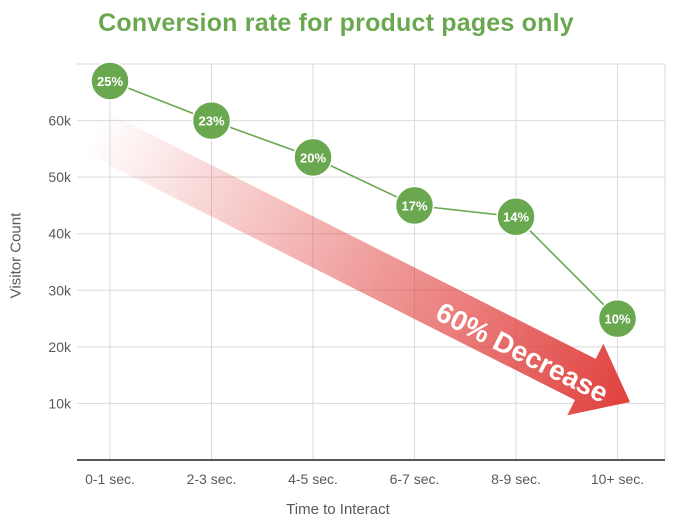 The image size is (676, 521). Describe the element at coordinates (110, 479) in the screenshot. I see `x-tick-label: 0-1 sec.` at that location.